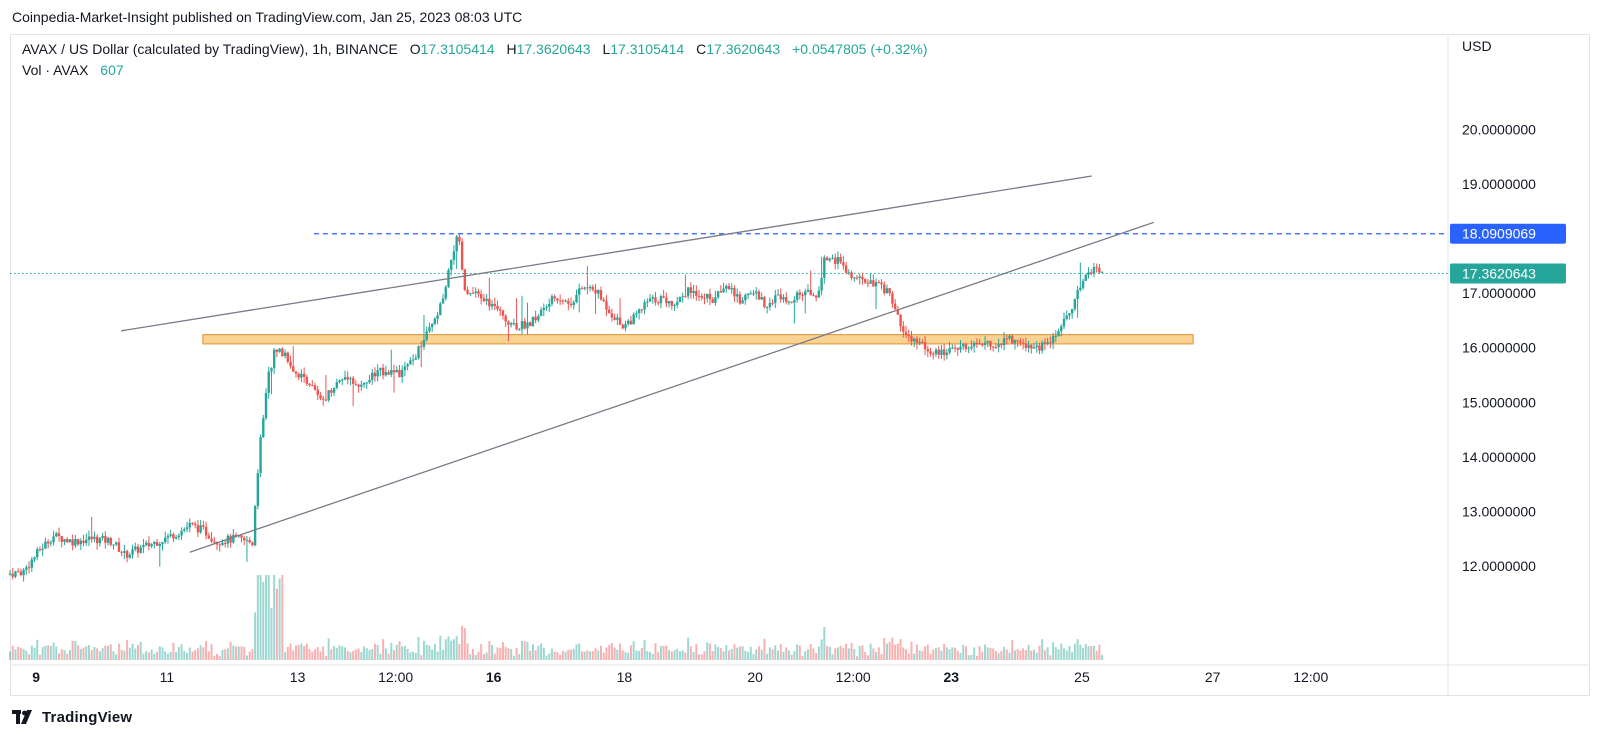  Describe the element at coordinates (1477, 46) in the screenshot. I see `currency-label: USD` at that location.